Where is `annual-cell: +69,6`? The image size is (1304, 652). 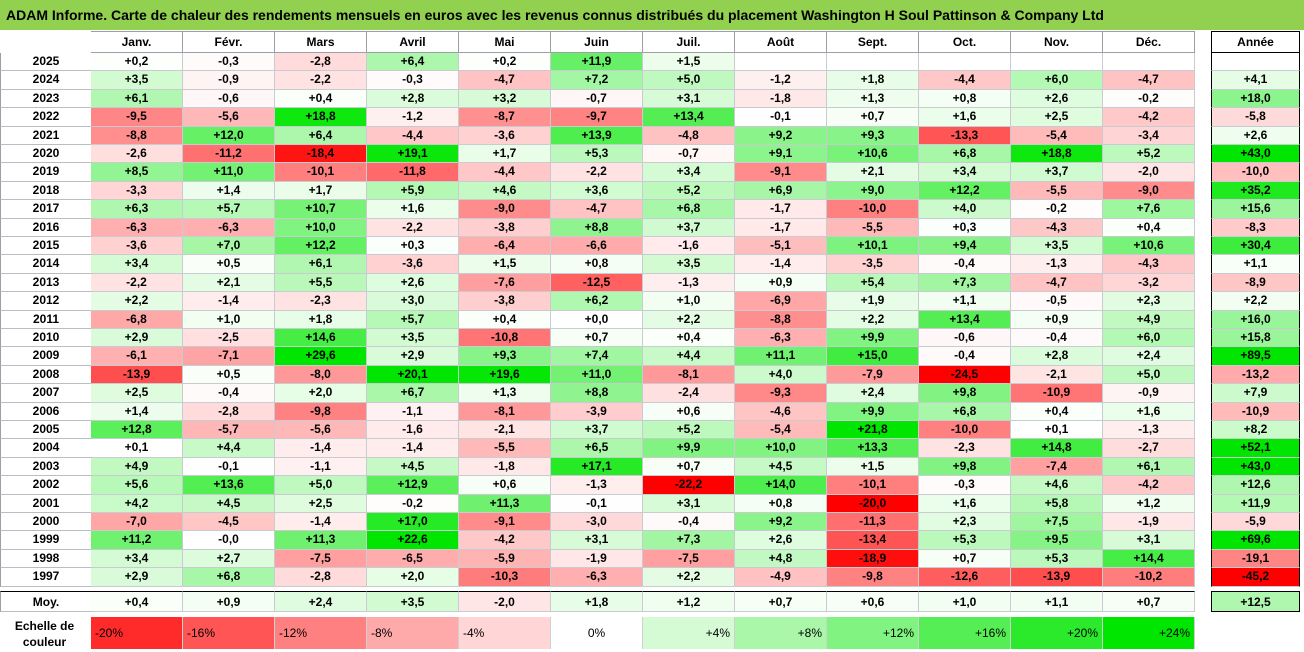 annual-cell: +69,6 is located at coordinates (1255, 540).